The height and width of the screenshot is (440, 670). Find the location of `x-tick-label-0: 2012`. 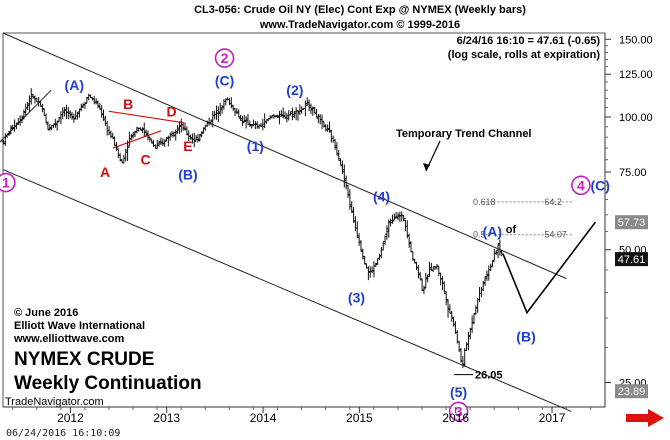

x-tick-label-0: 2012 is located at coordinates (70, 418).